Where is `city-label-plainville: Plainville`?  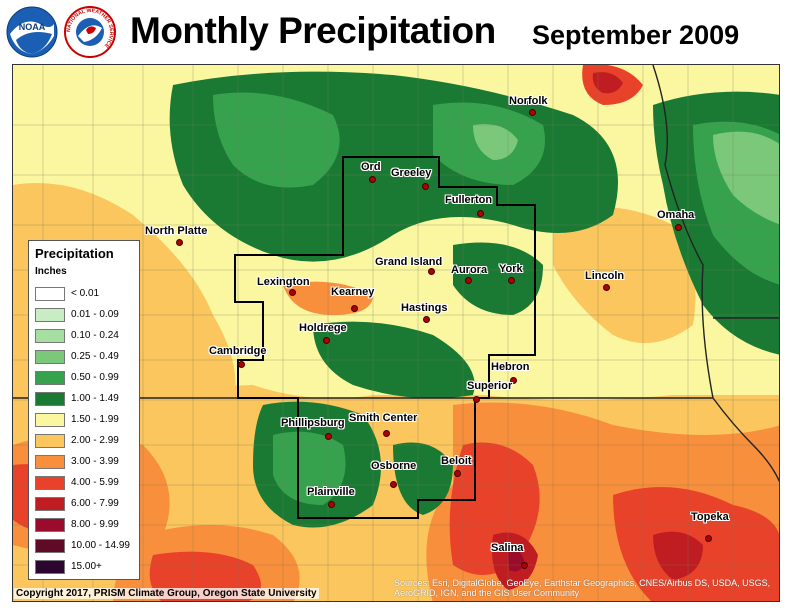
city-label-plainville: Plainville is located at coordinates (331, 492).